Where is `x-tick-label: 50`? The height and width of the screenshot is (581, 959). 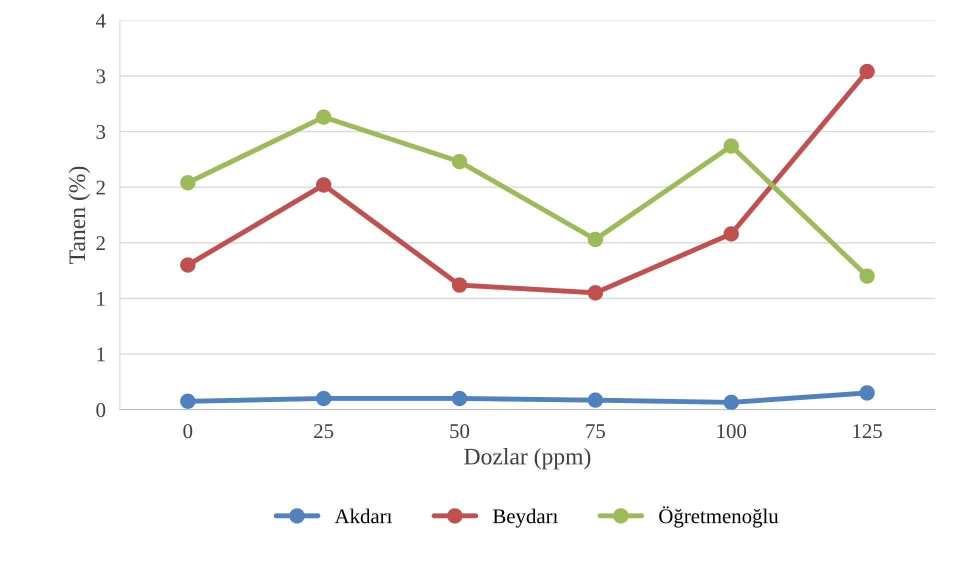
x-tick-label: 50 is located at coordinates (460, 431).